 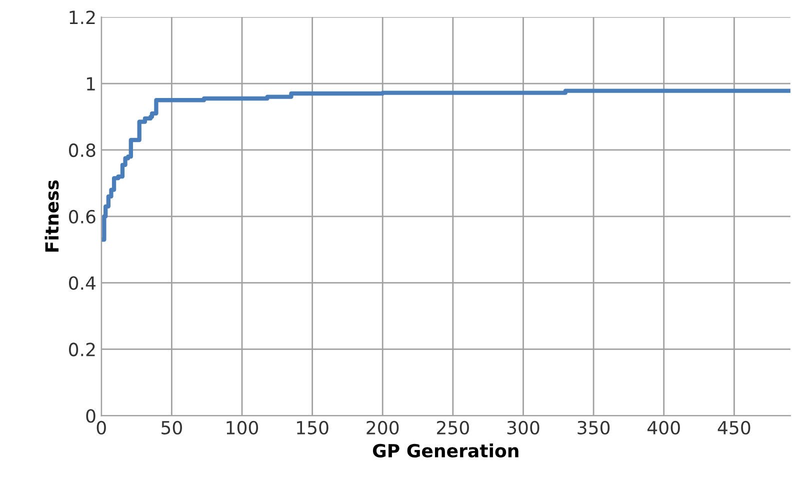 What do you see at coordinates (734, 427) in the screenshot?
I see `x-tick-label: 450` at bounding box center [734, 427].